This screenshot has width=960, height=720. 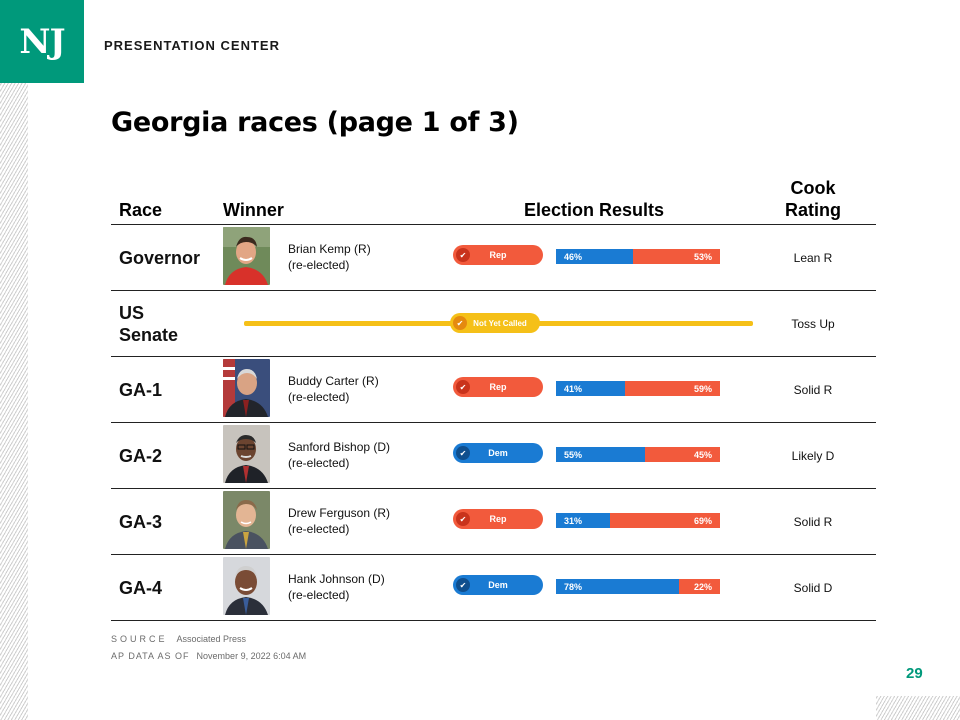 What do you see at coordinates (211, 639) in the screenshot?
I see `source-value: Associated Press` at bounding box center [211, 639].